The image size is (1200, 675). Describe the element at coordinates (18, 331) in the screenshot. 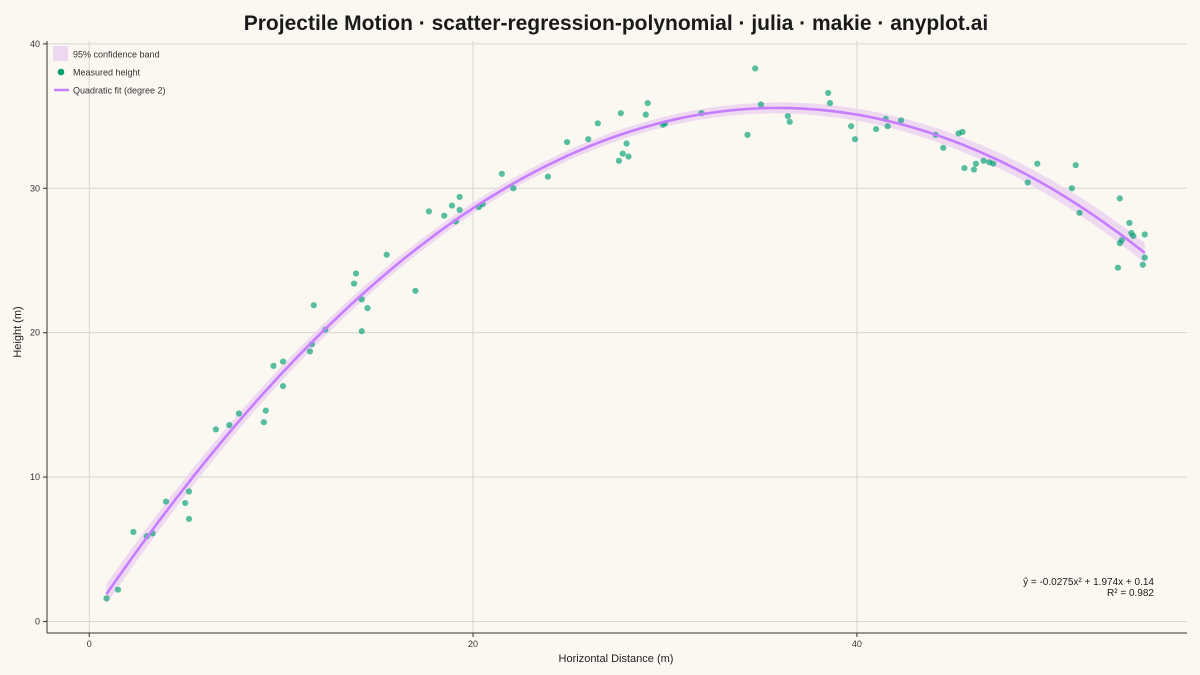

I see `y-axis-label: Height (m)` at that location.